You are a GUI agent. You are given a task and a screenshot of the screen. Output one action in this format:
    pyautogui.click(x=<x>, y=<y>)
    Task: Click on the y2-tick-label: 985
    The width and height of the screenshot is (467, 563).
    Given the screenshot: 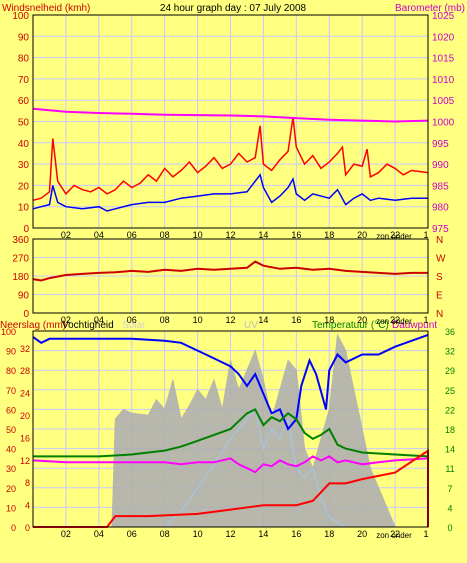 What is the action you would take?
    pyautogui.click(x=440, y=186)
    